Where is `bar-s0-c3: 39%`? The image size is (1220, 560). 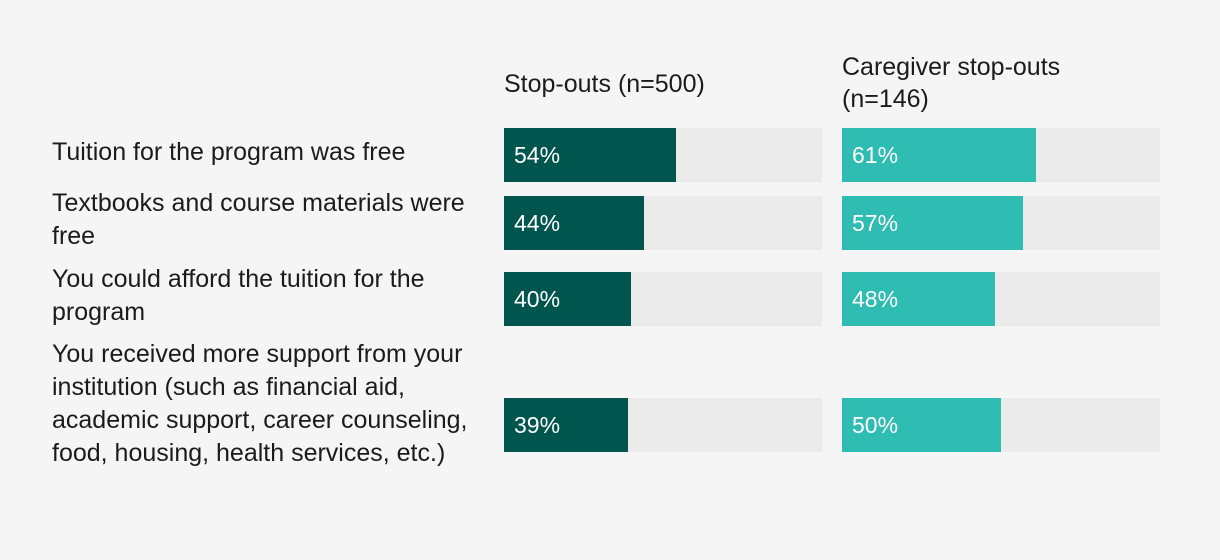
bar-s0-c3: 39% is located at coordinates (566, 425).